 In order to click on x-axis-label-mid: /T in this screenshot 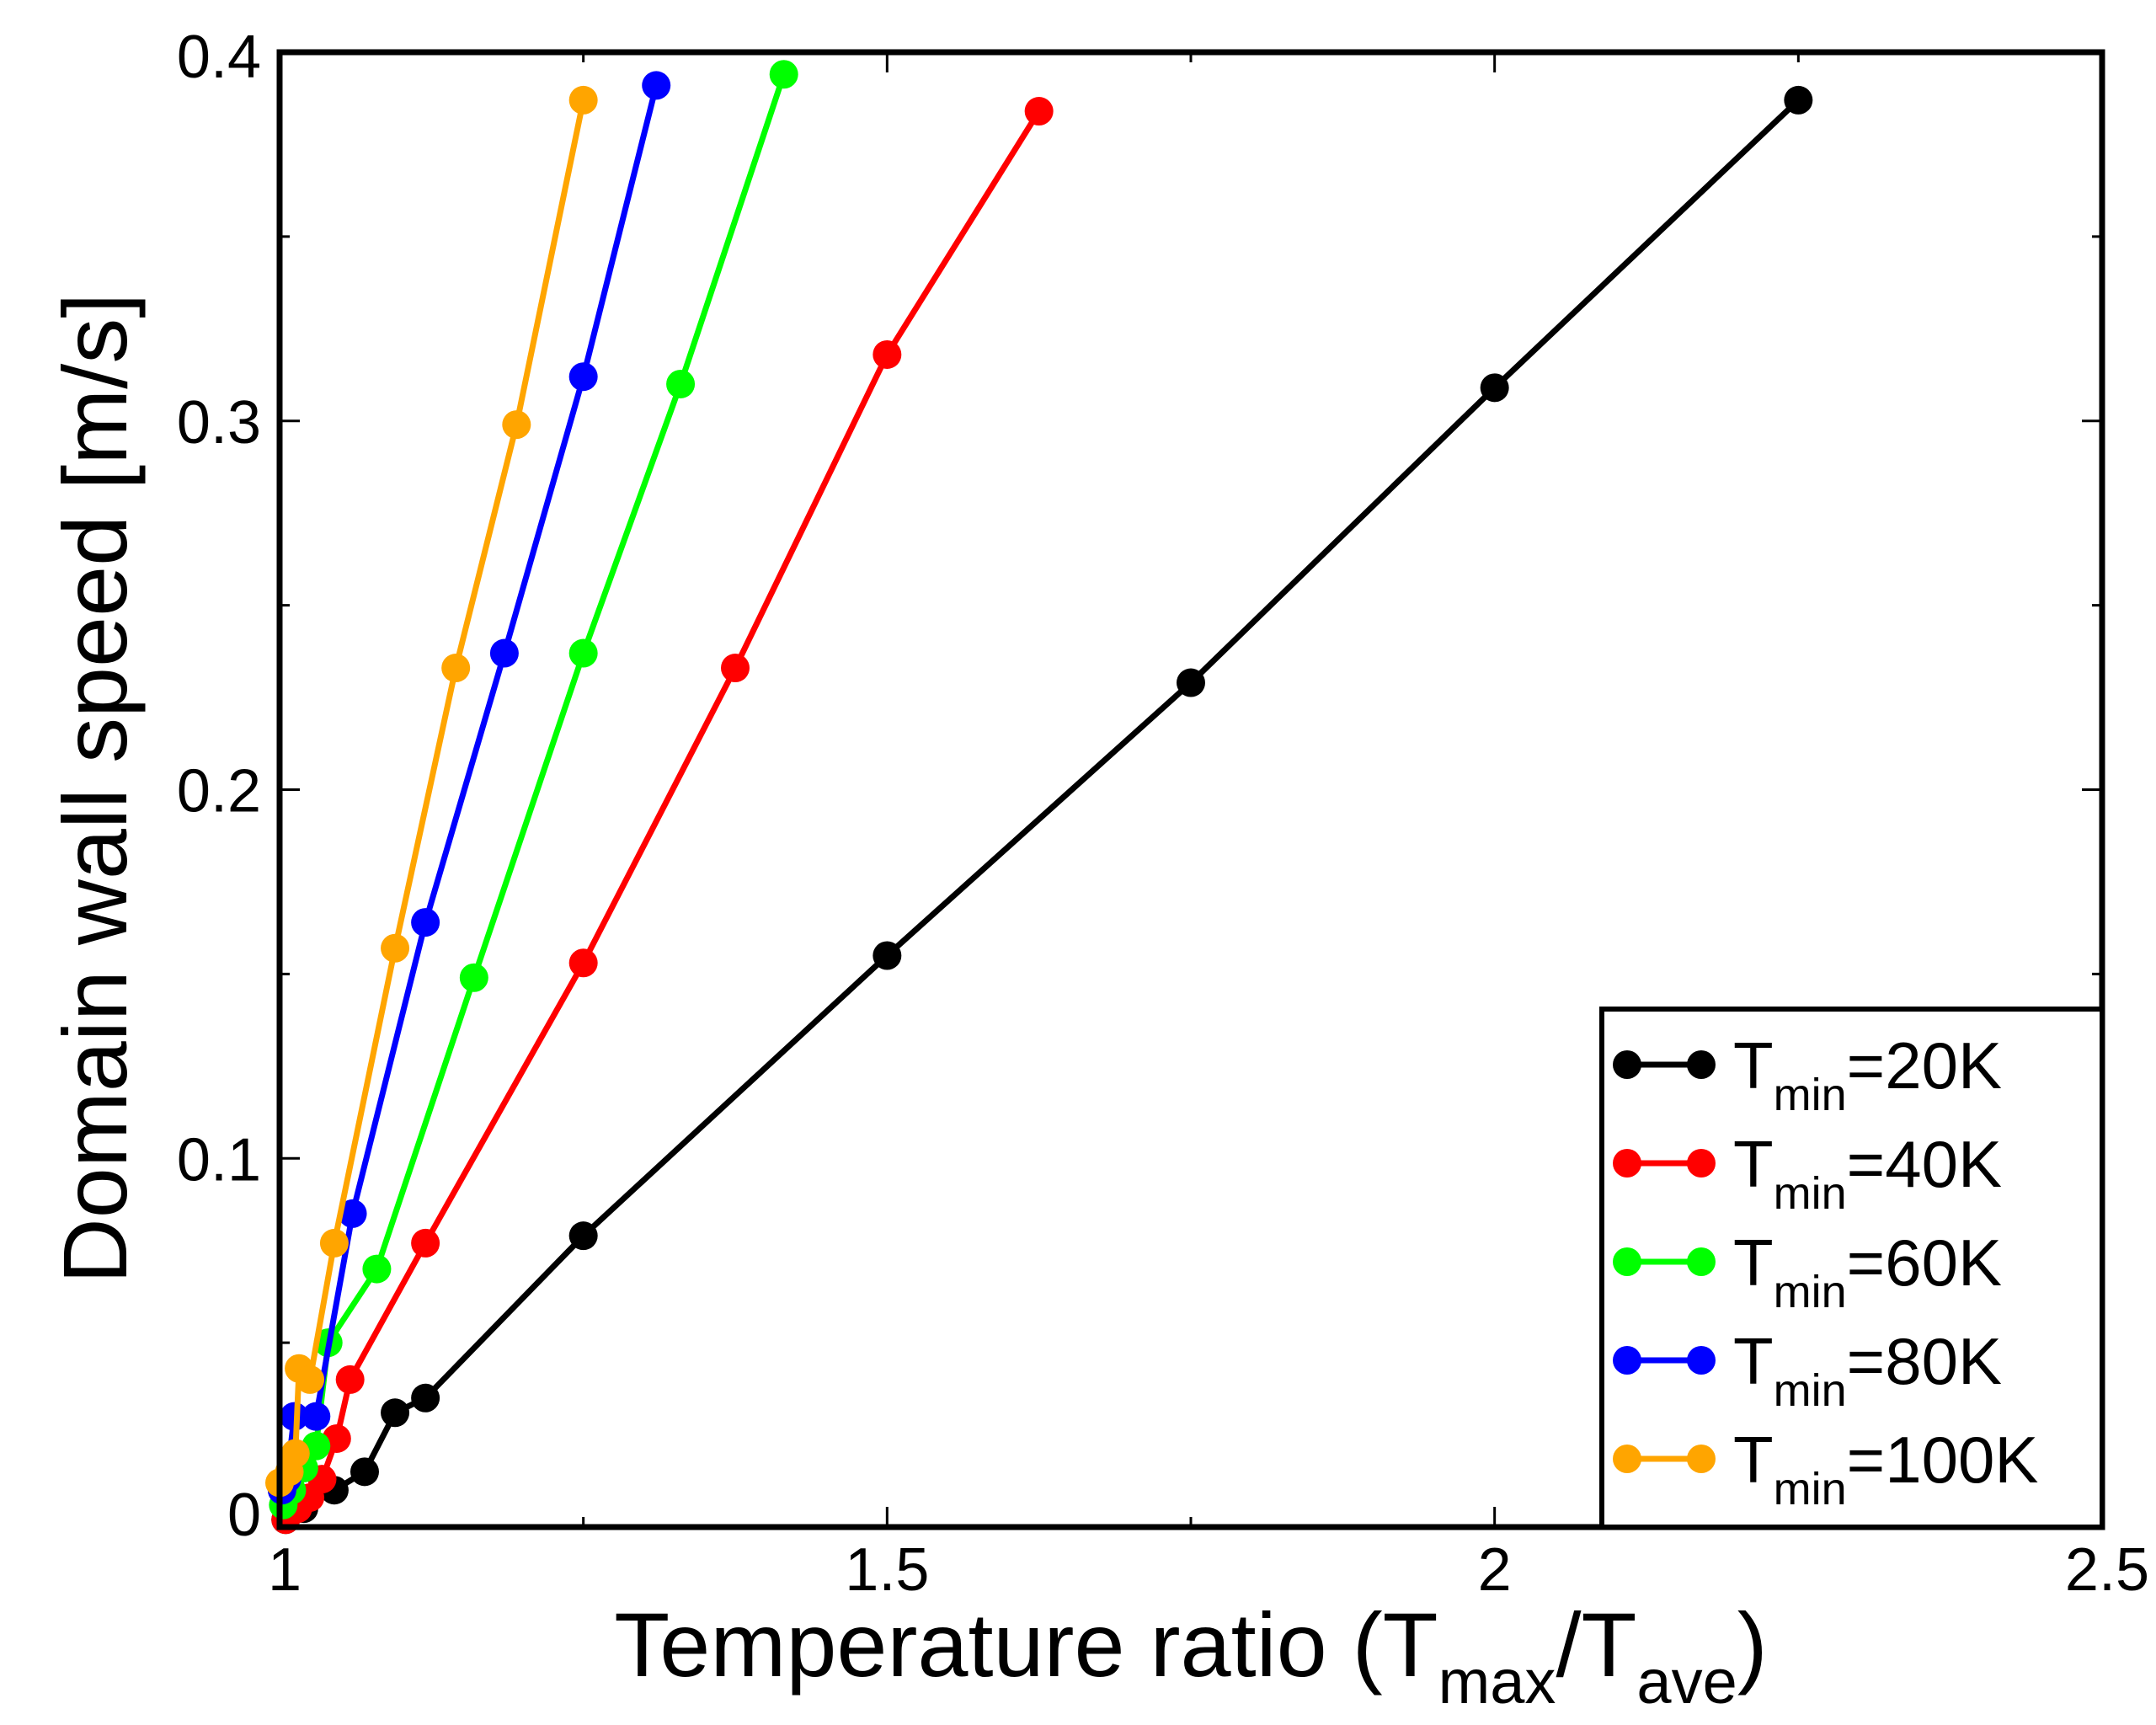, I will do `click(1596, 1645)`.